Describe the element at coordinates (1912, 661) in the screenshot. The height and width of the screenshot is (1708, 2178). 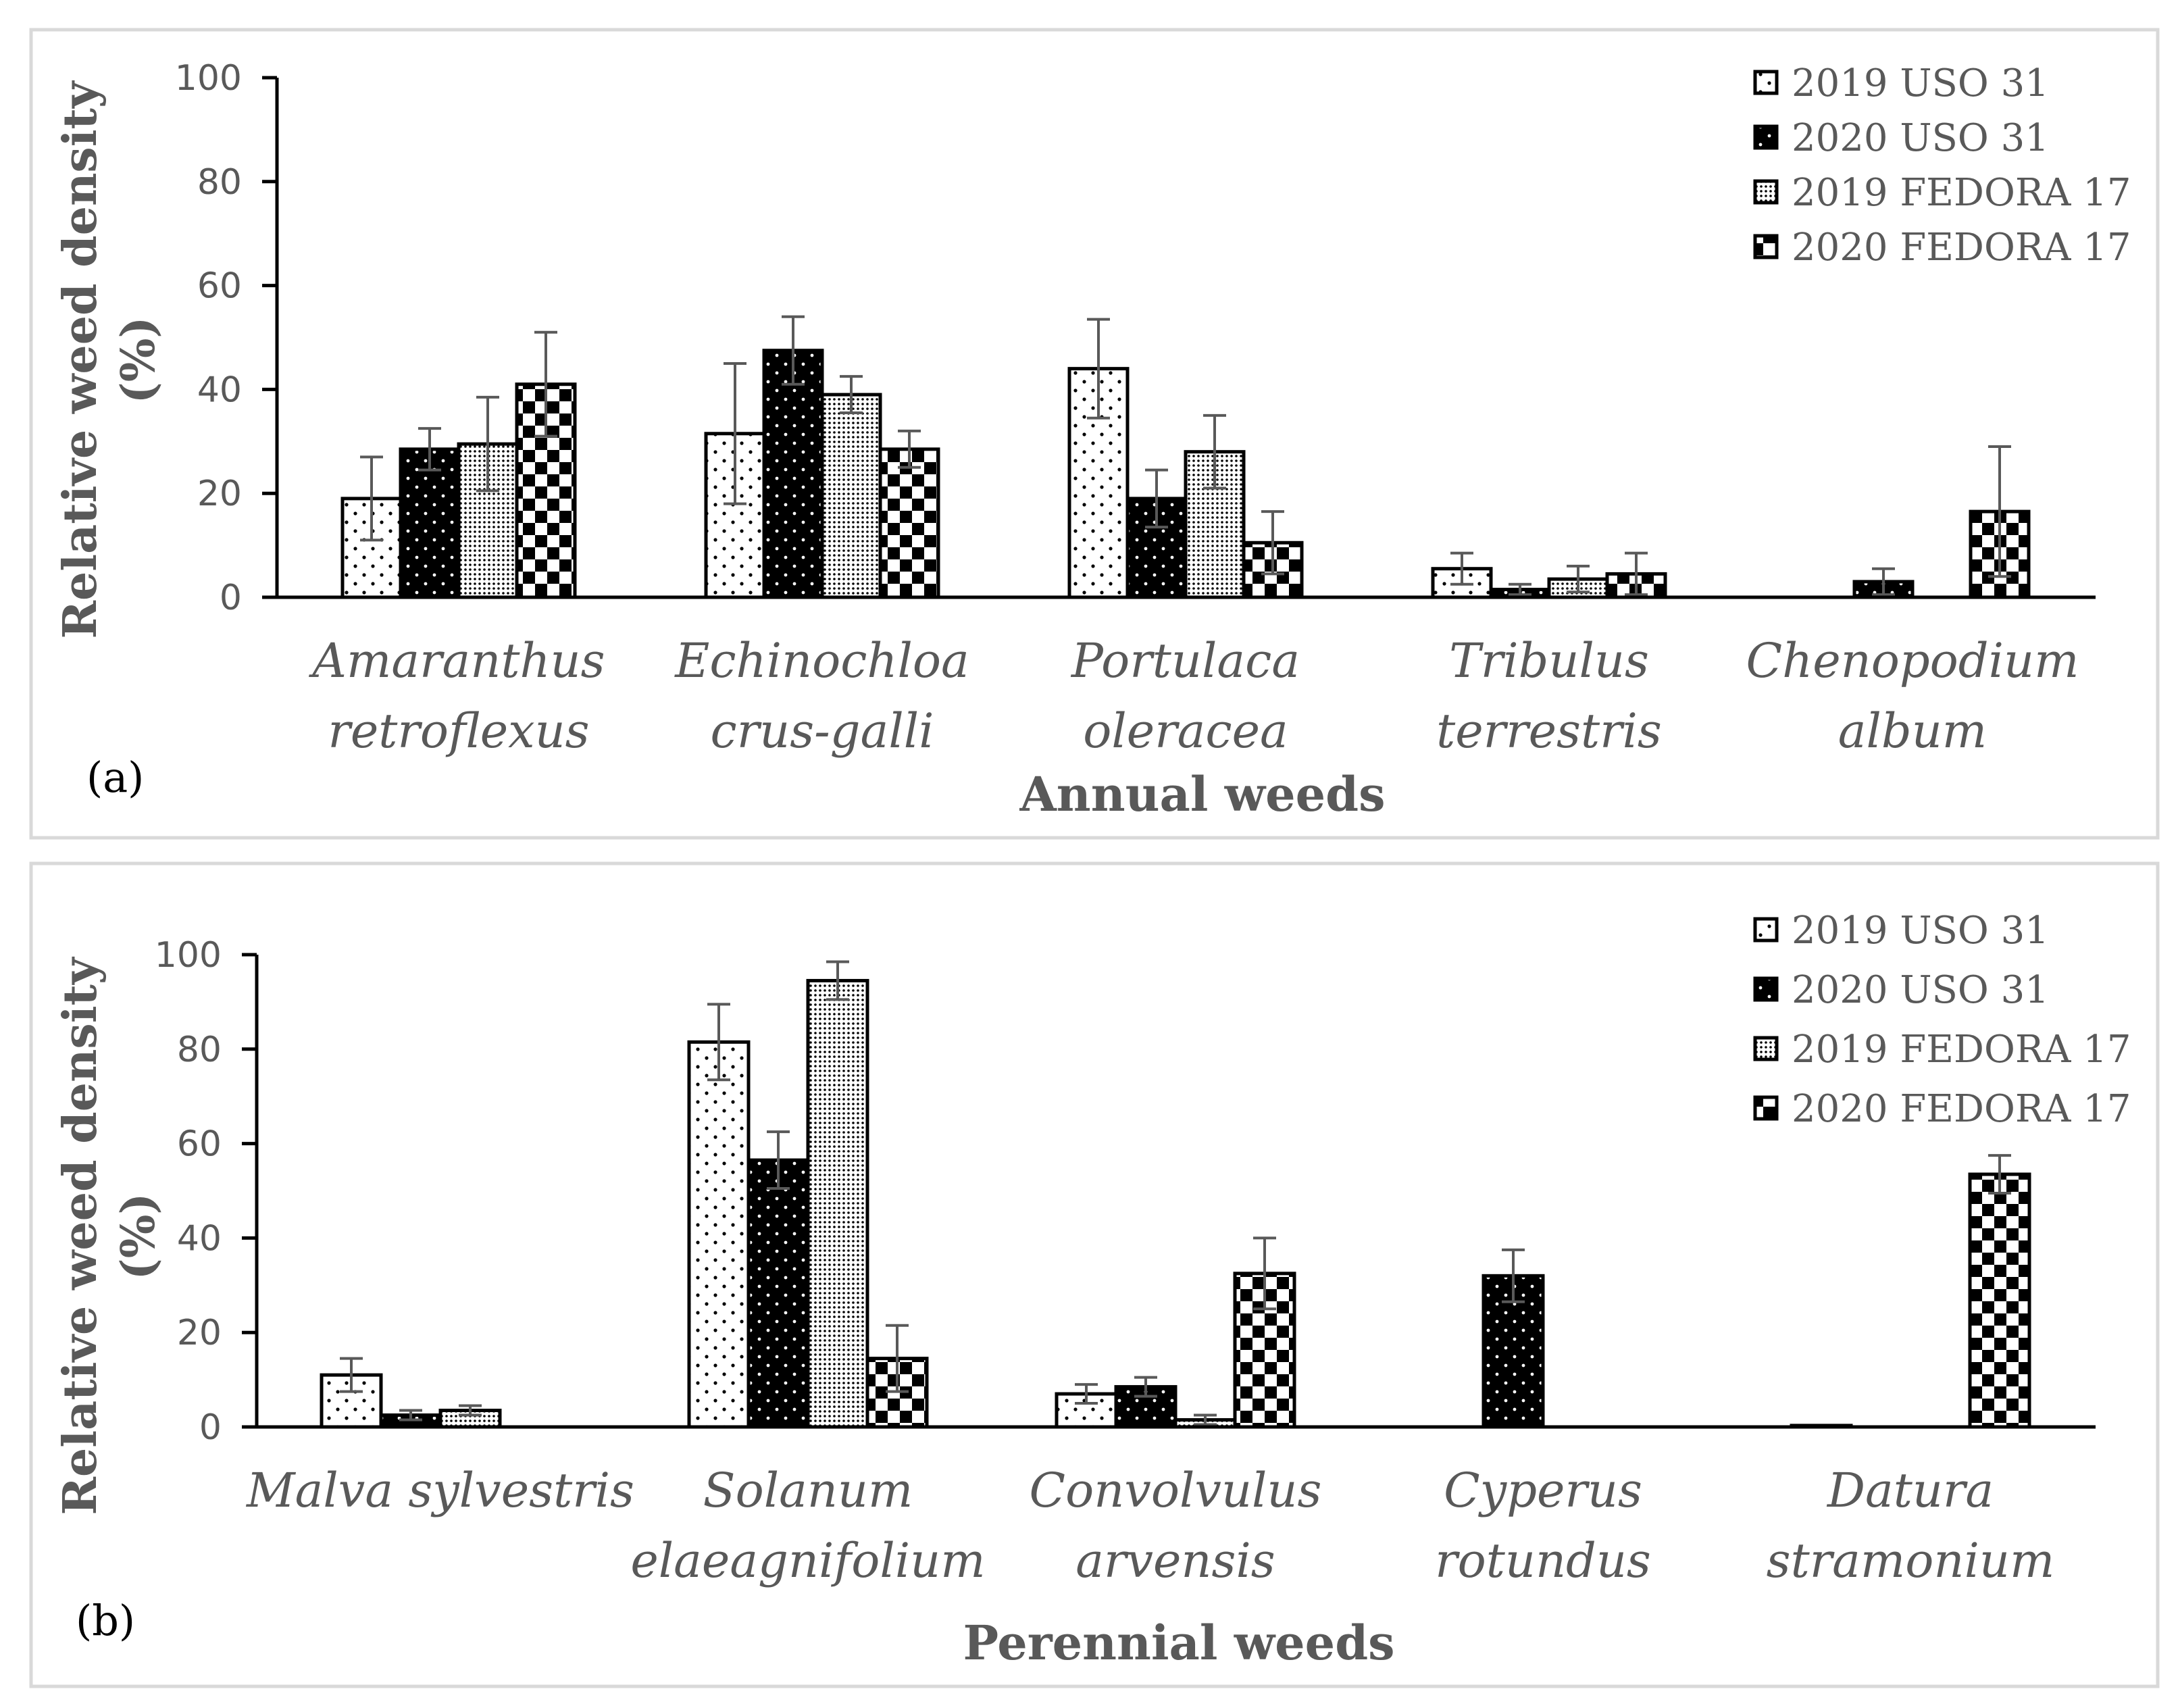
I see `chart-a-category-label: Chenopodium` at that location.